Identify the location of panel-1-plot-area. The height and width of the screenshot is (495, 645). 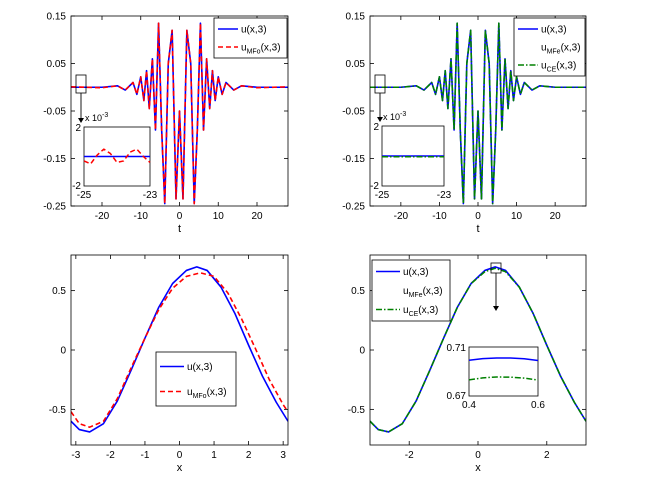
(179, 113).